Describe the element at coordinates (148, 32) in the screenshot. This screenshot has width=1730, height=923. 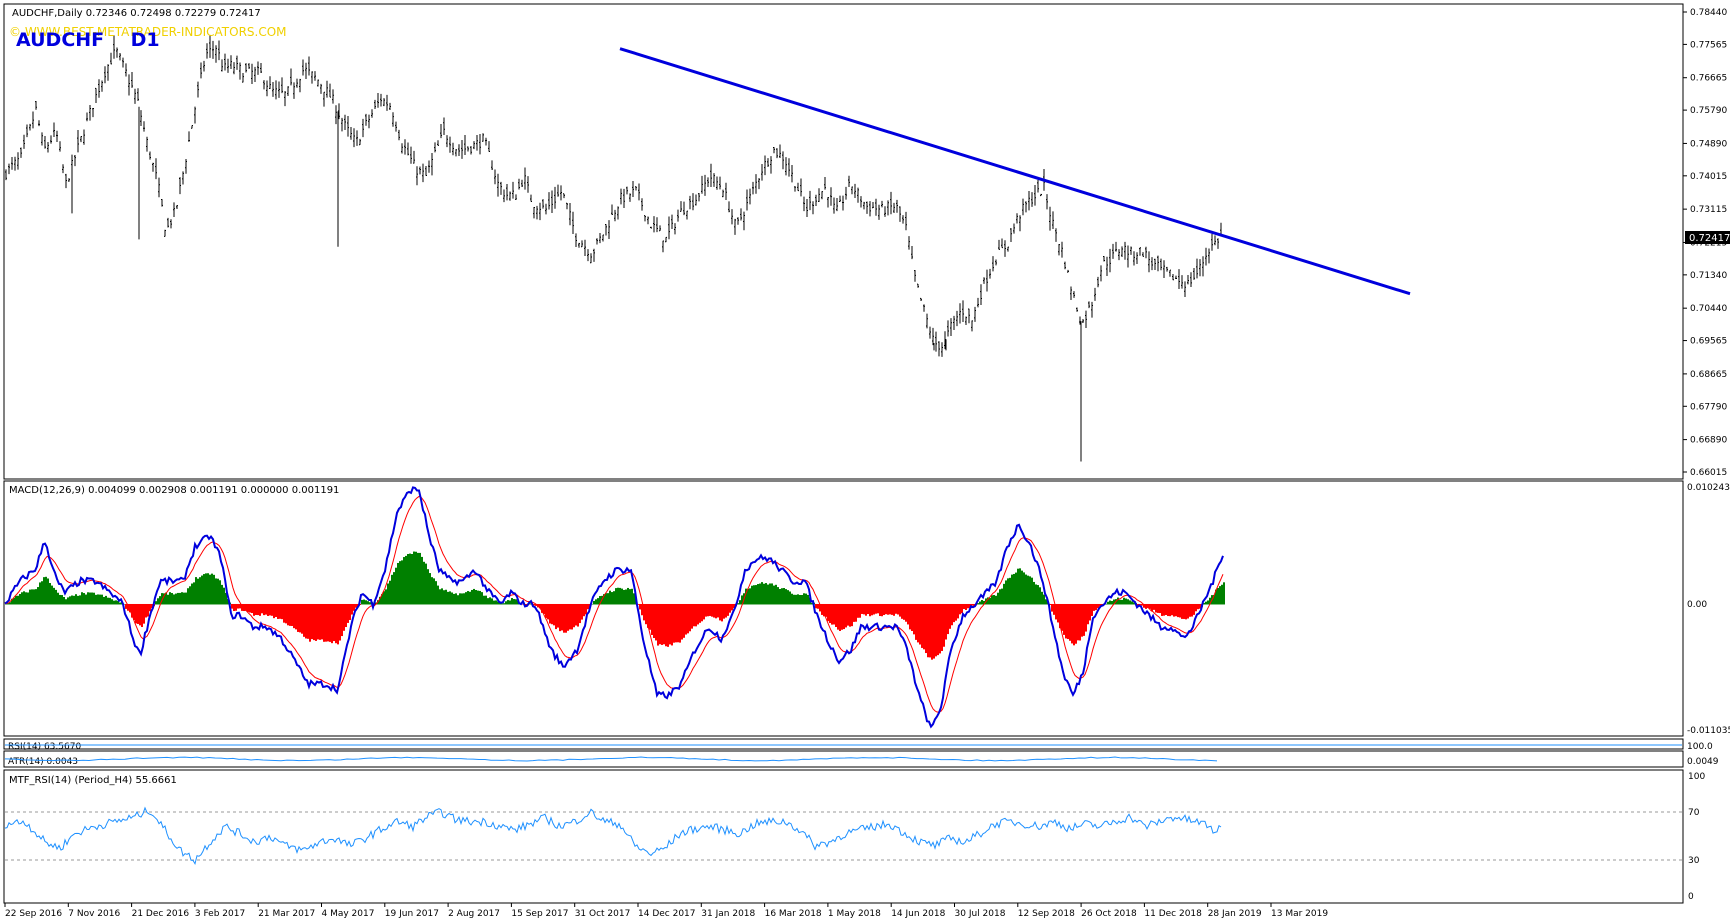
I see `watermark: © WWW.BEST-METATRADER-INDICATORS.COM` at that location.